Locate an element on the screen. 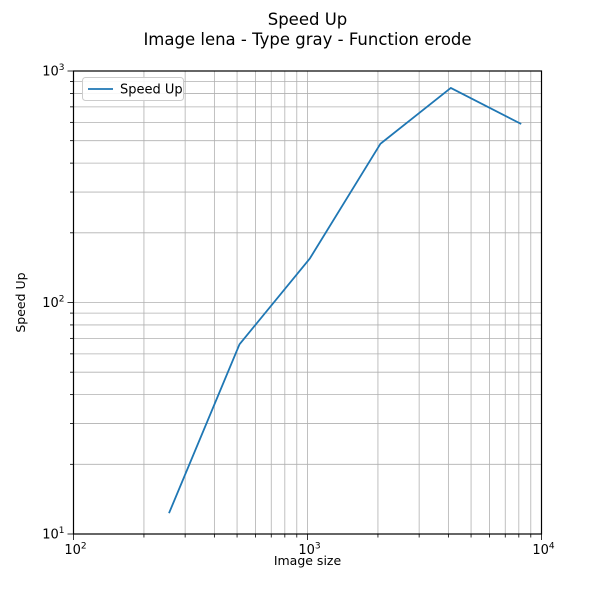 Image resolution: width=600 pixels, height=600 pixels. y-axis-label: Speed Up is located at coordinates (20, 302).